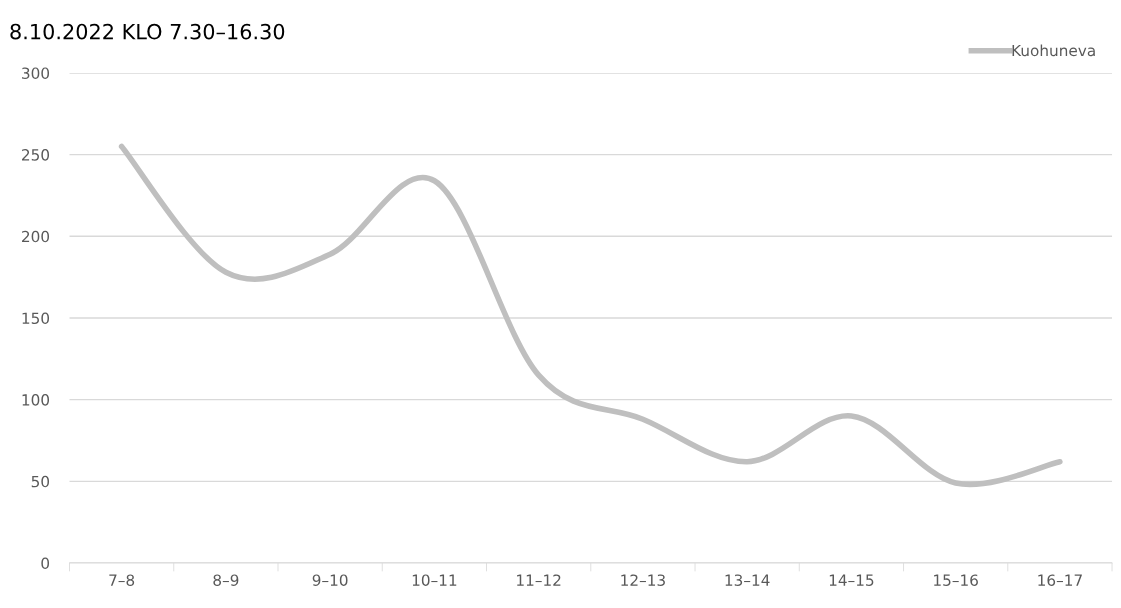 Image resolution: width=1121 pixels, height=608 pixels. Describe the element at coordinates (36, 236) in the screenshot. I see `y-tick-label: 200` at that location.